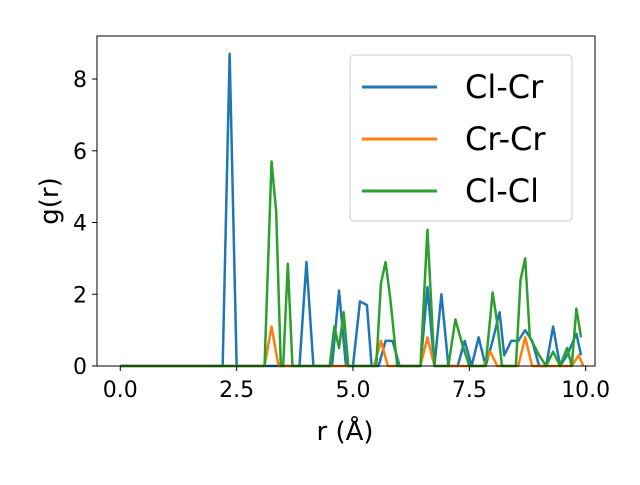  I want to click on legend-label: Cl-Cr, so click(504, 87).